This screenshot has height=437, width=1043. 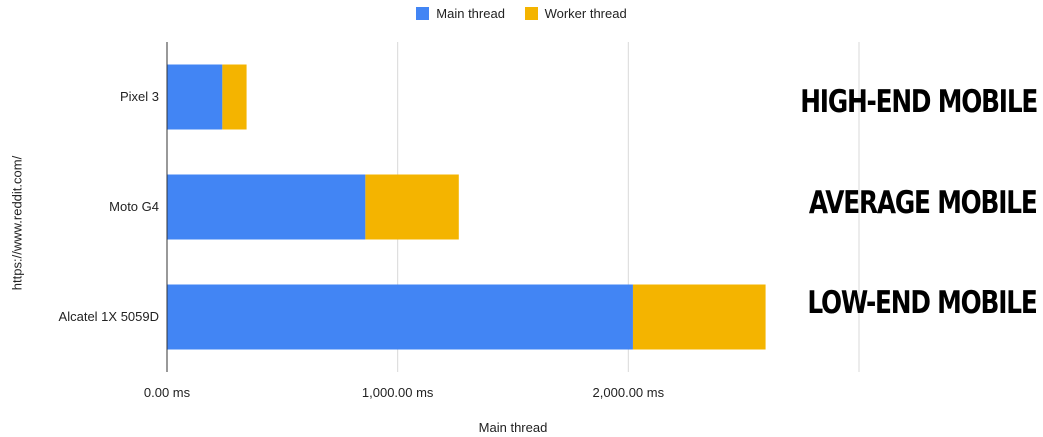 What do you see at coordinates (699, 317) in the screenshot?
I see `bar-alcatel-1x-5059d-worker-thread` at bounding box center [699, 317].